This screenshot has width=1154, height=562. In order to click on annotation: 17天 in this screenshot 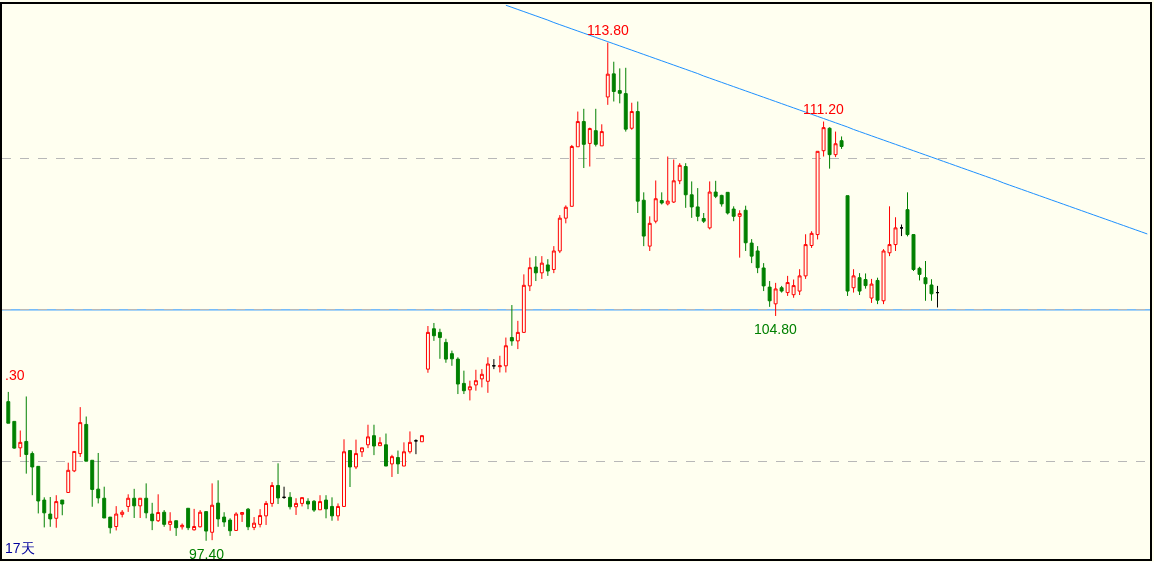, I will do `click(20, 548)`.